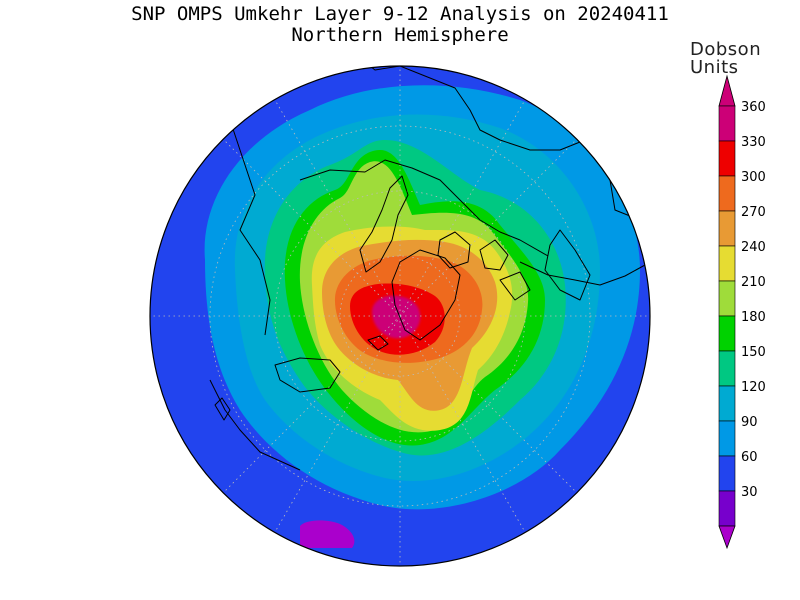 The image size is (800, 600). I want to click on colorbar-tick-label-240: 240, so click(753, 247).